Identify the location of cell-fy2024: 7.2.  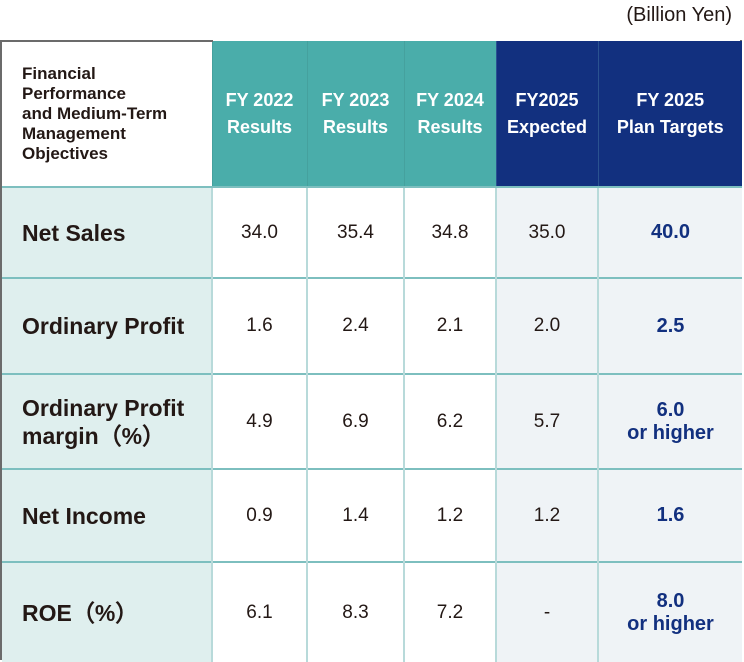
(449, 611).